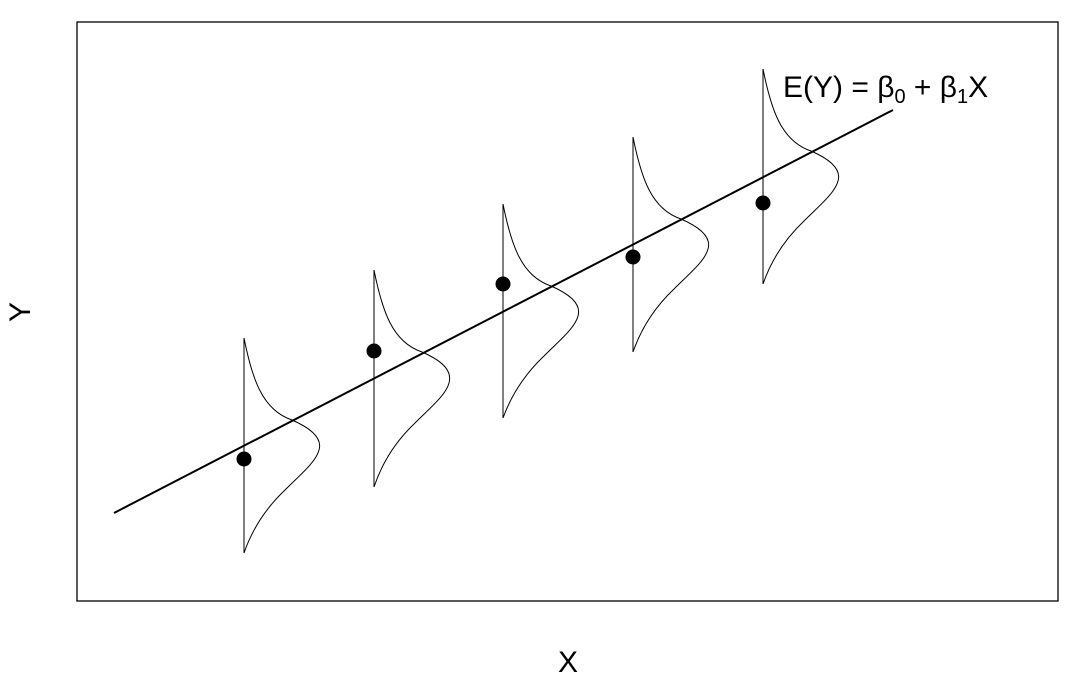 The height and width of the screenshot is (690, 1078). Describe the element at coordinates (20, 312) in the screenshot. I see `y-axis-label: Y` at that location.